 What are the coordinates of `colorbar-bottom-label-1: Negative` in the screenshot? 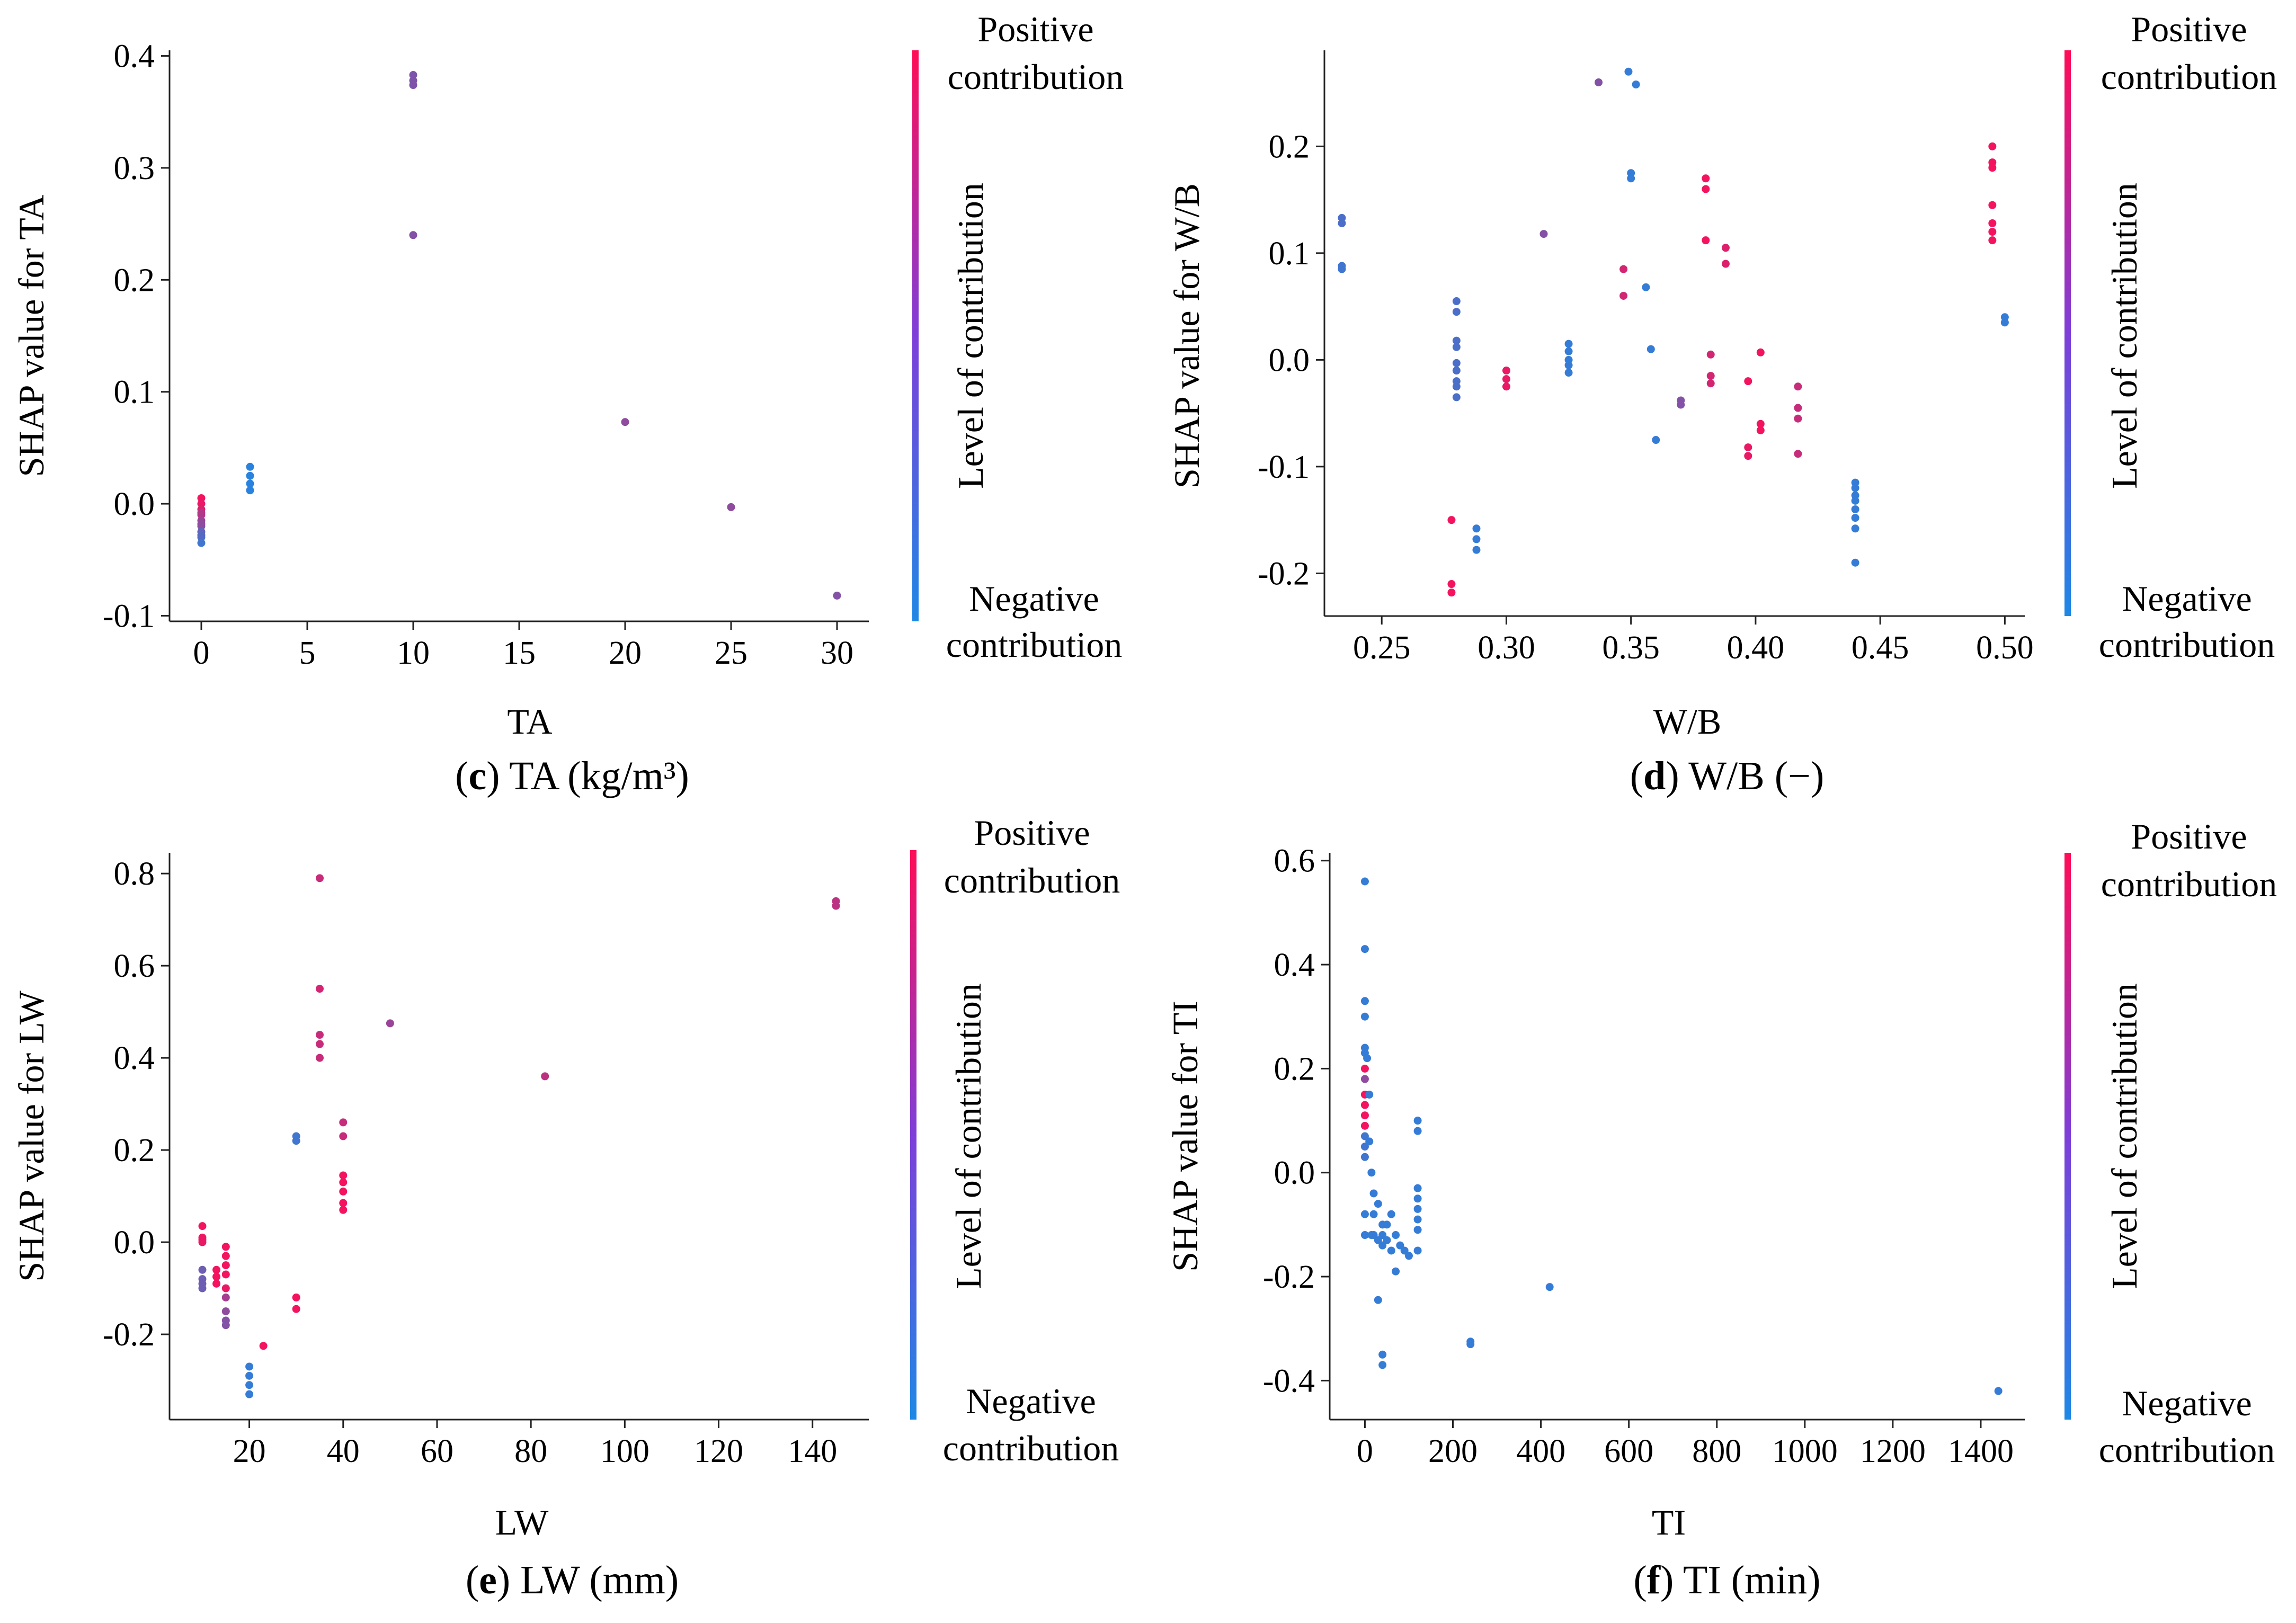 It's located at (2186, 598).